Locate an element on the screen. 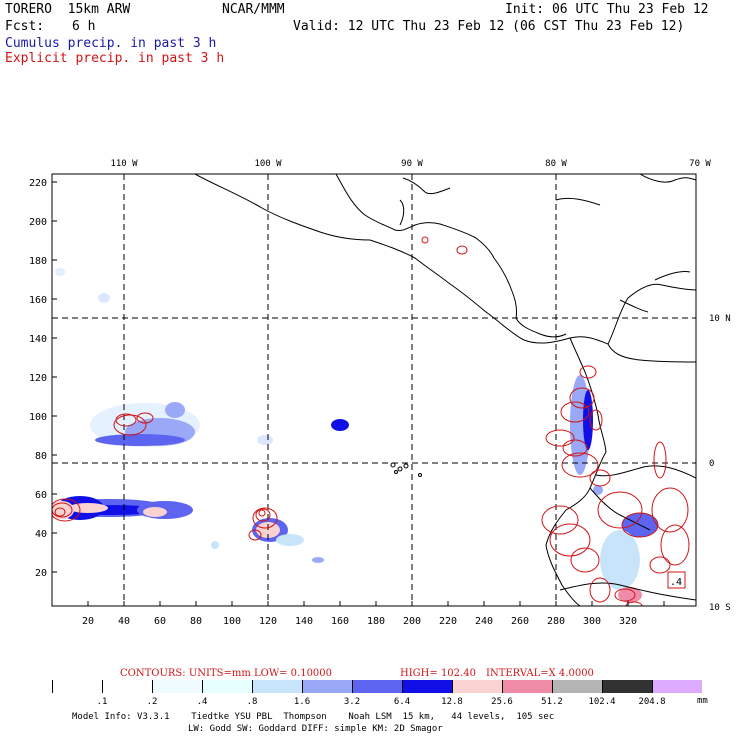  lon-labels: 110 W 100 W 90 W 80 W 70 W is located at coordinates (410, 164).